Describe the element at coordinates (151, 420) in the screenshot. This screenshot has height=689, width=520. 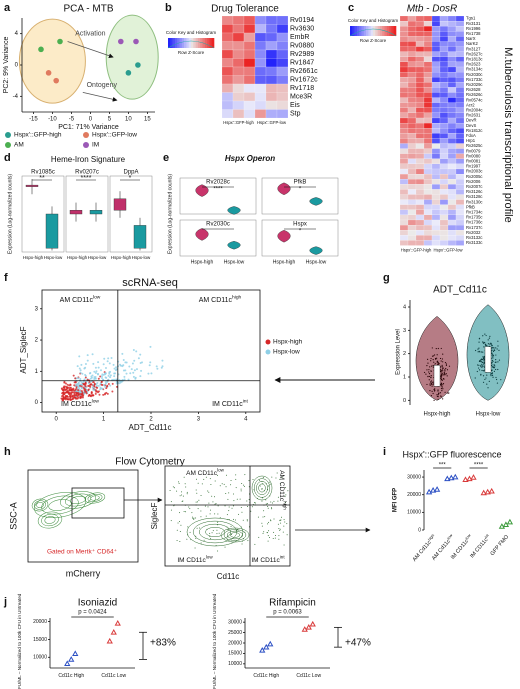
I see `text-label: 2` at that location.